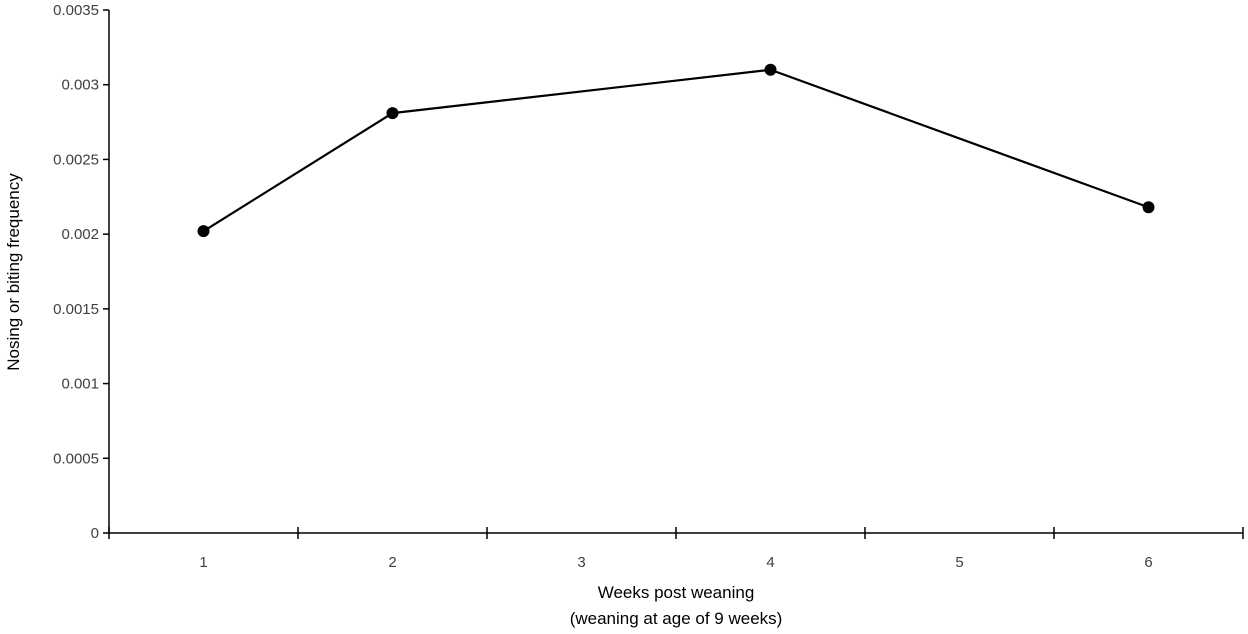 This screenshot has height=634, width=1248. What do you see at coordinates (581, 562) in the screenshot?
I see `x-tick-label: 3` at bounding box center [581, 562].